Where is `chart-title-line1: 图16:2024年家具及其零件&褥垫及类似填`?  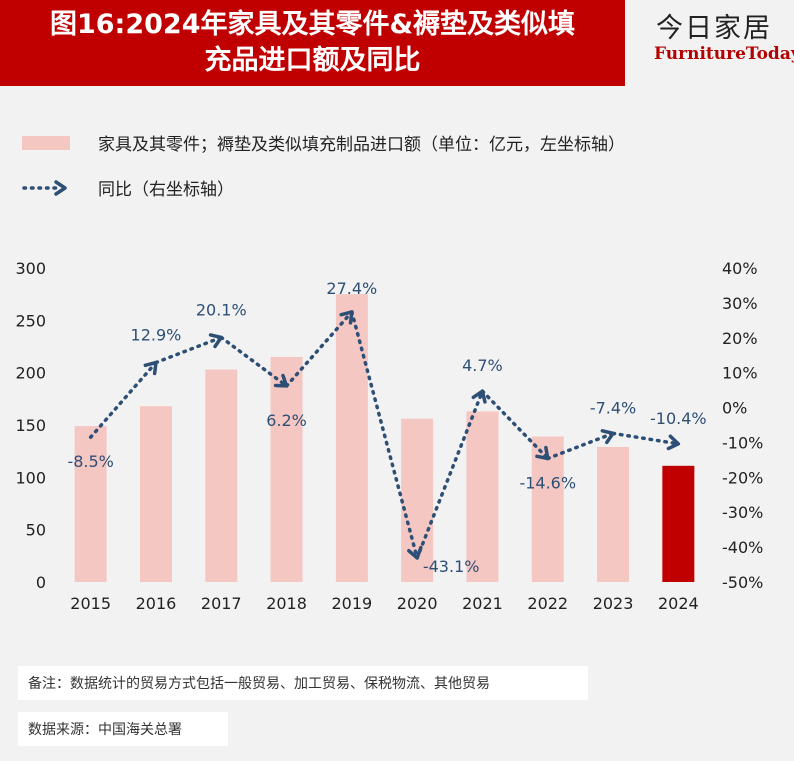
chart-title-line1: 图16:2024年家具及其零件&褥垫及类似填 is located at coordinates (312, 24).